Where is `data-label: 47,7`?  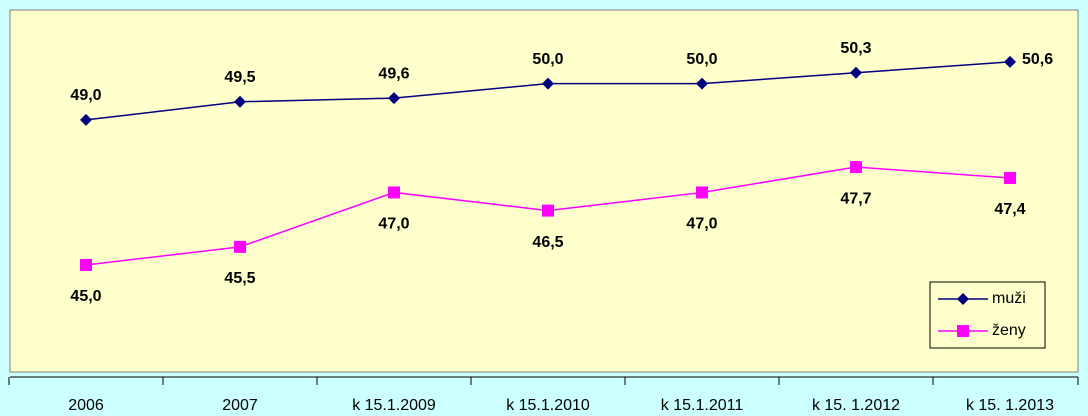 data-label: 47,7 is located at coordinates (855, 198).